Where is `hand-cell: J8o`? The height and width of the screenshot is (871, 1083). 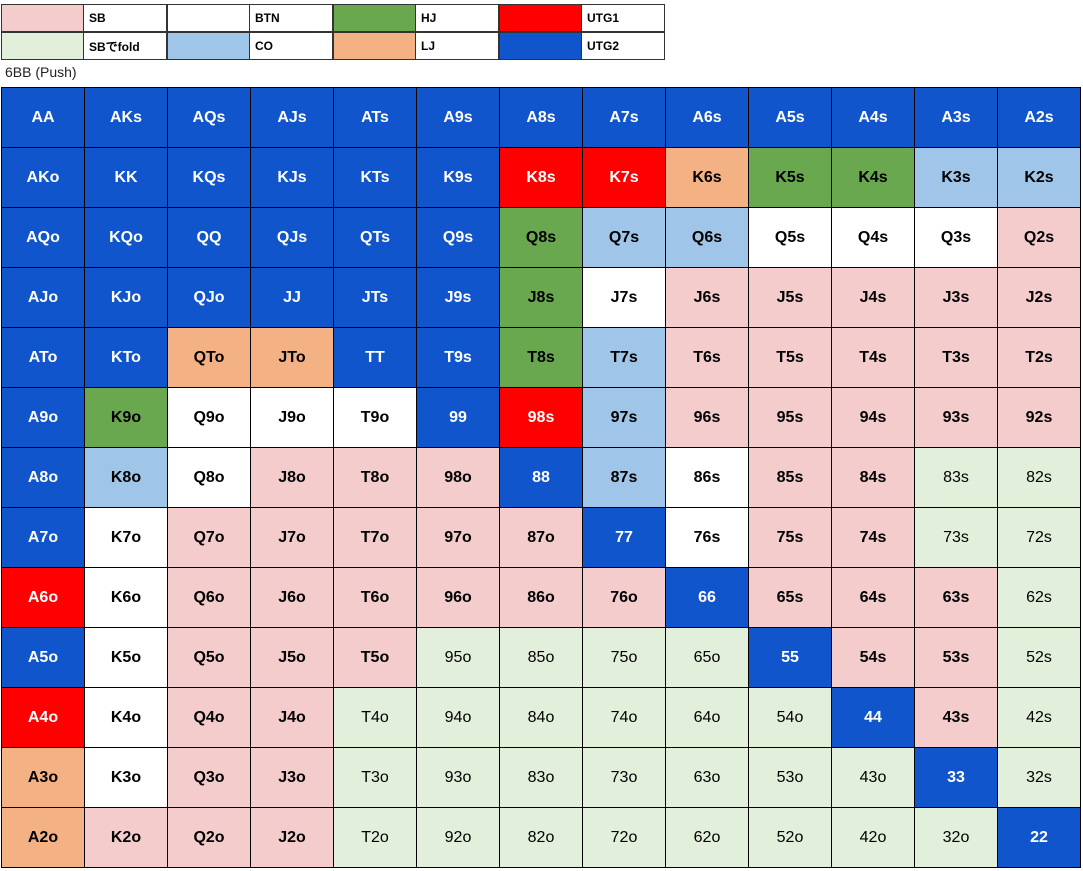
hand-cell: J8o is located at coordinates (292, 477).